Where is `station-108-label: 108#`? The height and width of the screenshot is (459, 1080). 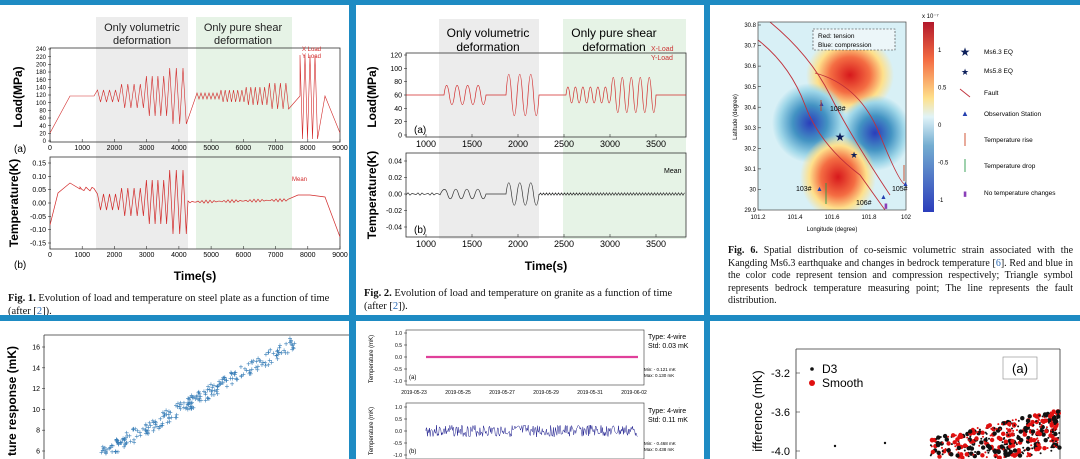 station-108-label: 108# is located at coordinates (838, 109).